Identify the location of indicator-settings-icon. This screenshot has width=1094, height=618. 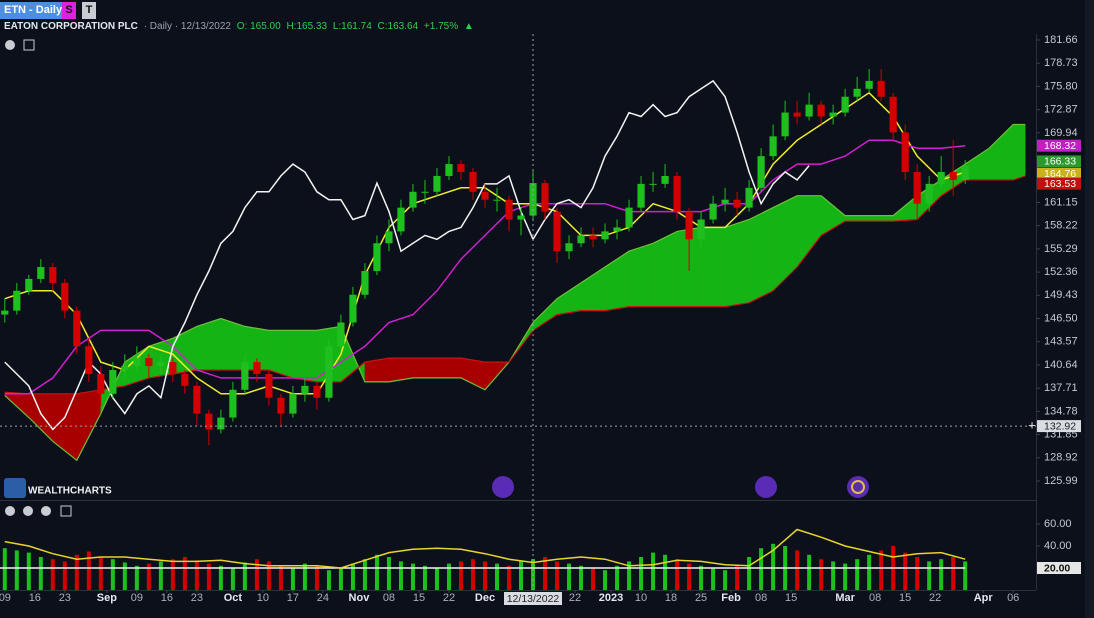
(10, 511).